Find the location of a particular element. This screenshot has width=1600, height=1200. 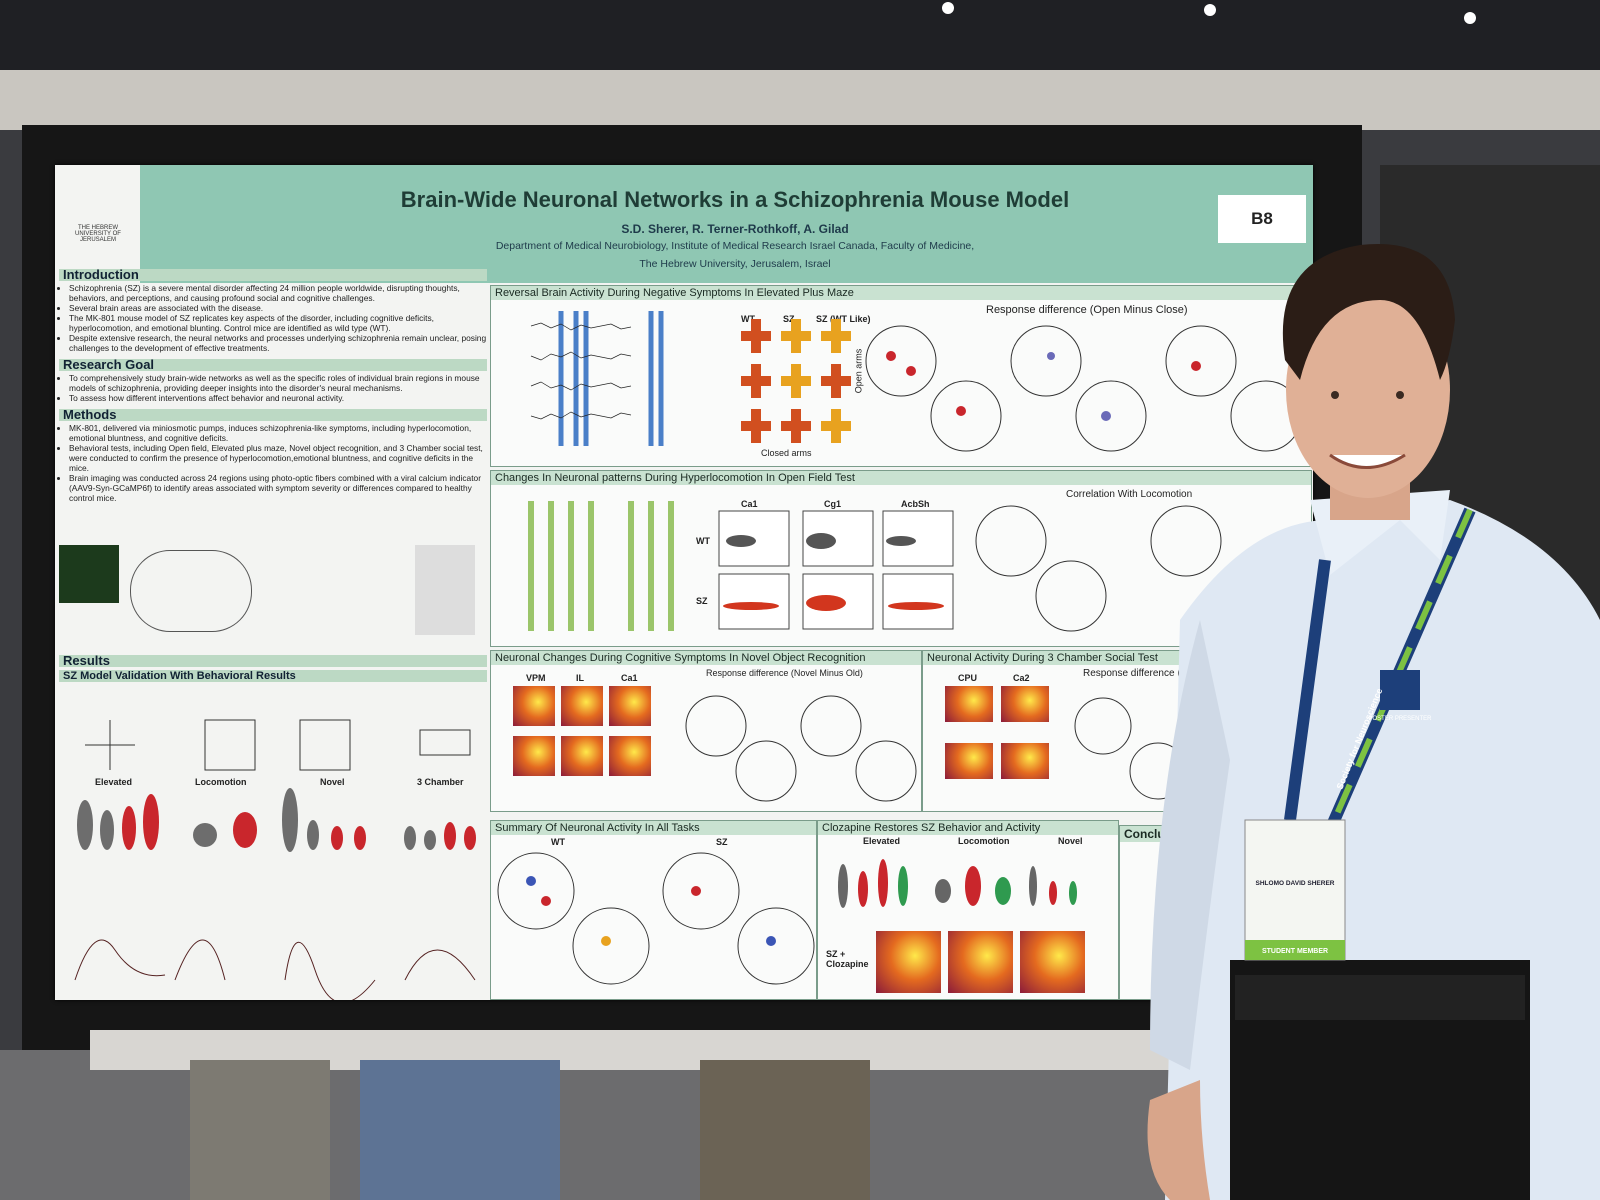

panel-label: Response difference (Open Minus Close) is located at coordinates (1087, 310).